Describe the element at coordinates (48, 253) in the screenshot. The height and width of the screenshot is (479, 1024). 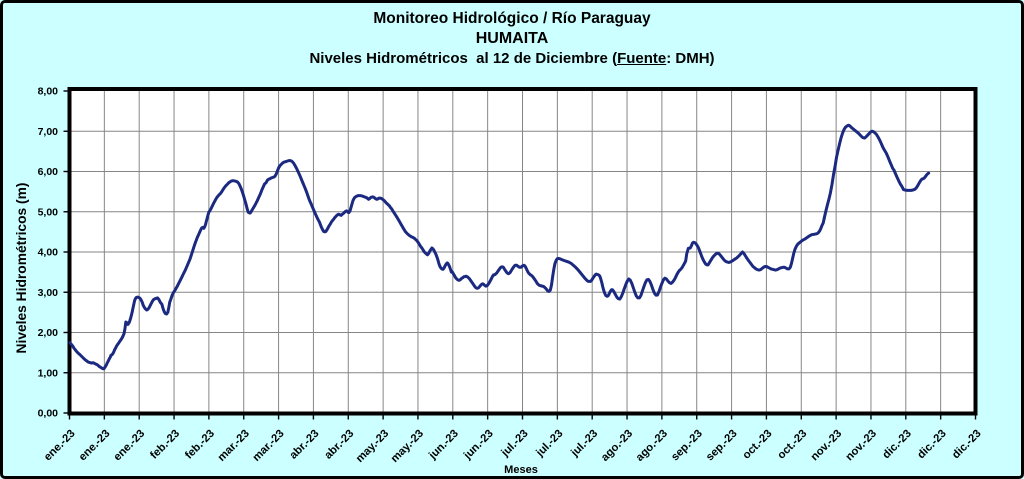
I see `svg-text: 4,00` at that location.